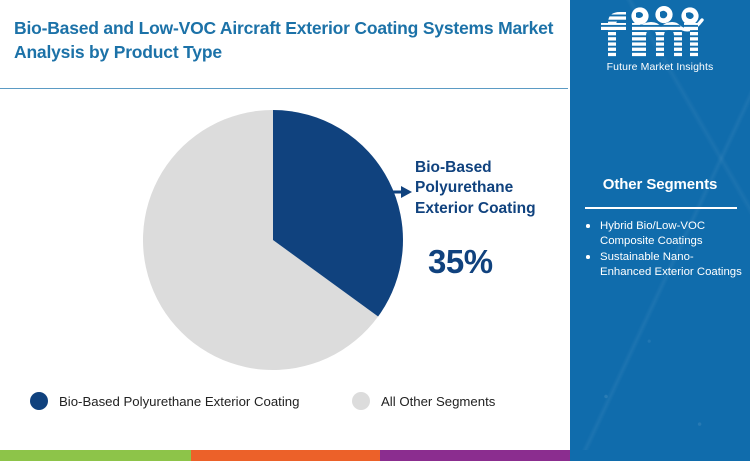  Describe the element at coordinates (664, 15) in the screenshot. I see `globe-europe-icon` at that location.